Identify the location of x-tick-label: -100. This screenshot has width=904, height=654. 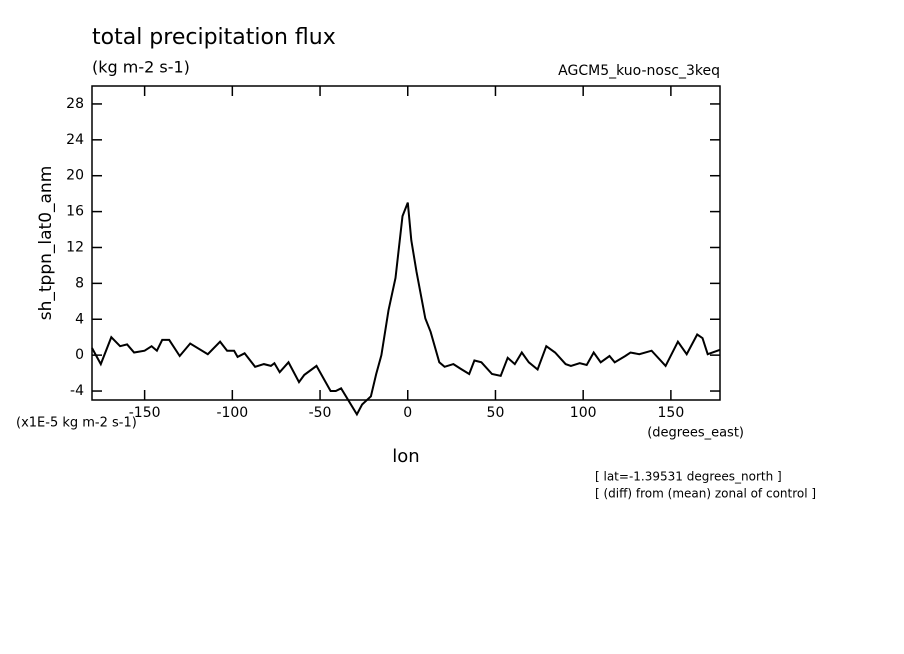
(232, 413).